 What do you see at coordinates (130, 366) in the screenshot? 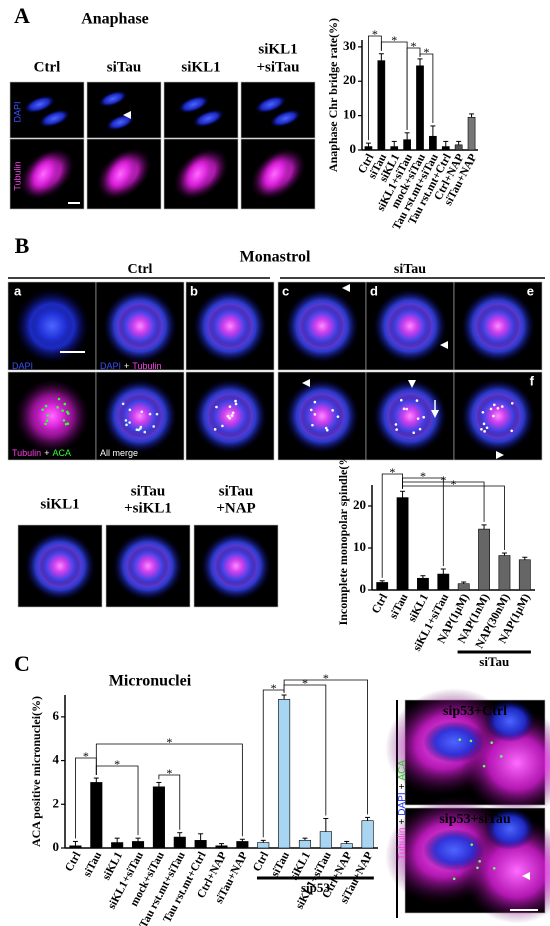
I see `stain-label: DAPI + Tubulin` at bounding box center [130, 366].